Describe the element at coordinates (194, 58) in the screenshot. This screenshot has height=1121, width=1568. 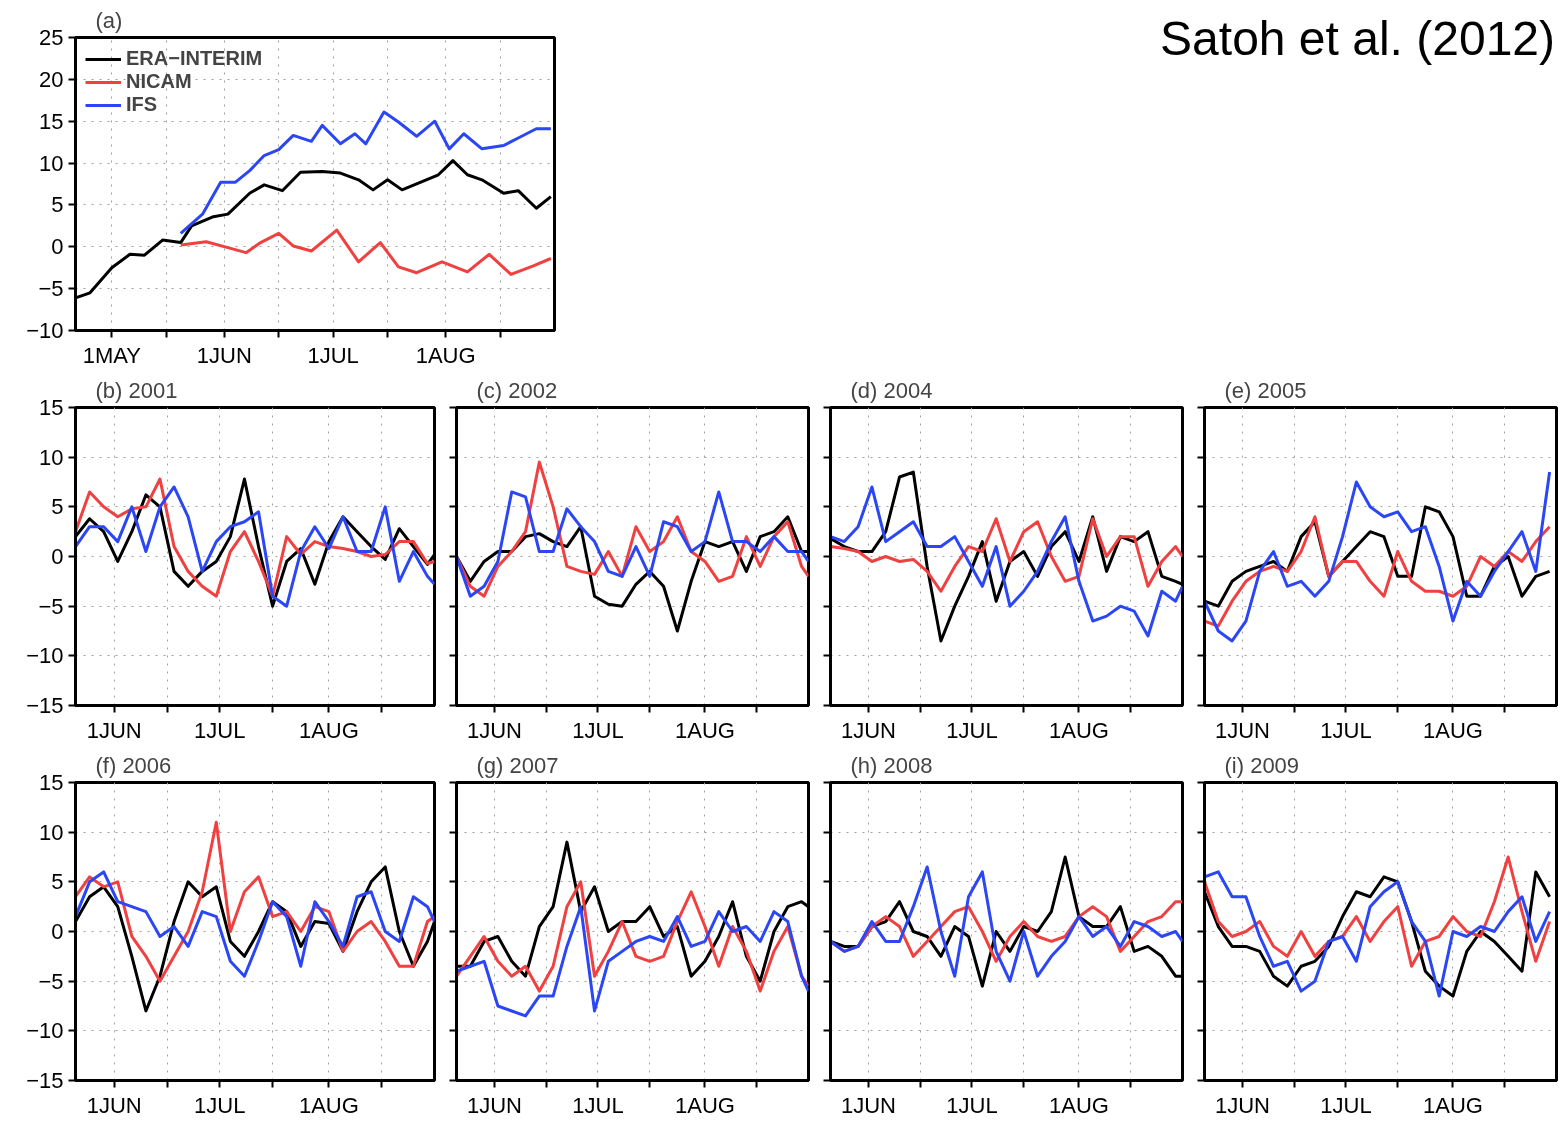
I see `legend-label: ERA−INTERIM` at that location.